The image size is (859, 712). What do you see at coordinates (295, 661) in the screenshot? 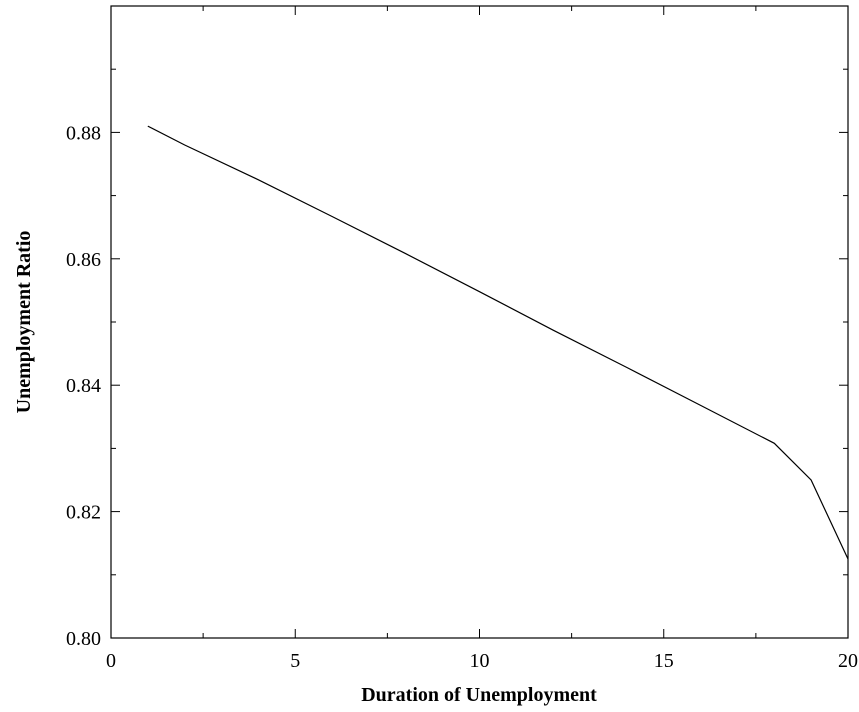
I see `x-tick-label: 5` at bounding box center [295, 661].